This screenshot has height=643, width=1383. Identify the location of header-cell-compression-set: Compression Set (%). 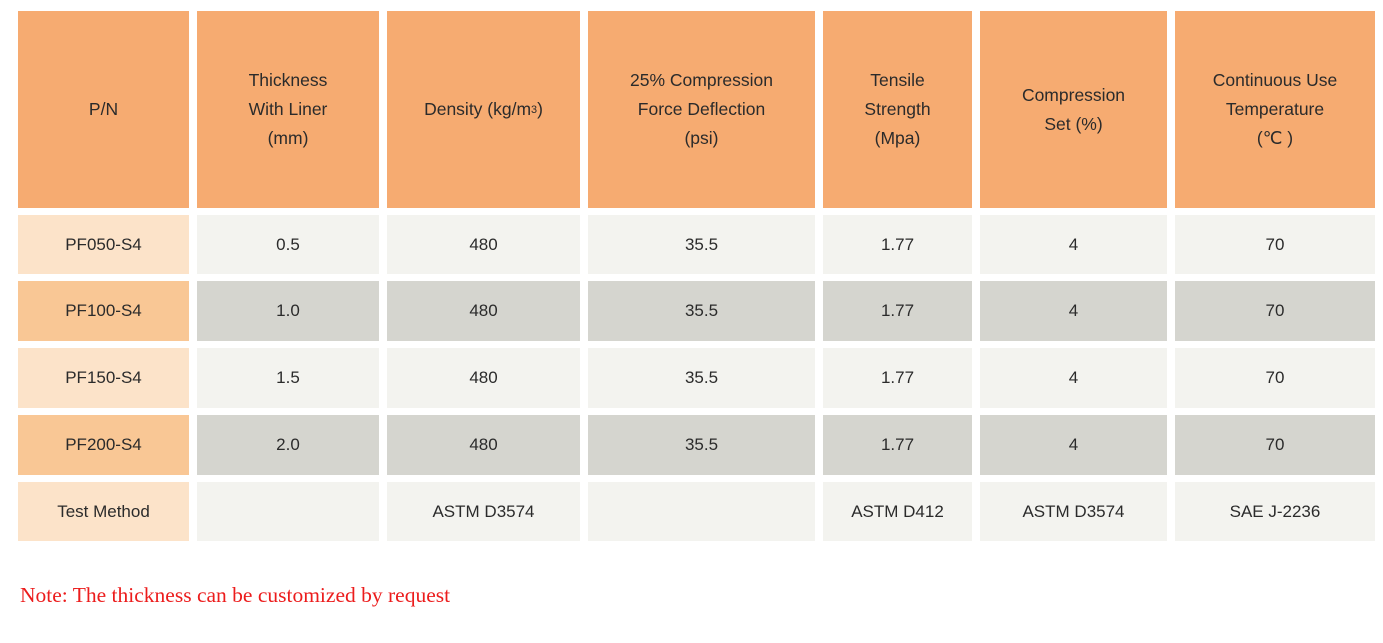
(1073, 109).